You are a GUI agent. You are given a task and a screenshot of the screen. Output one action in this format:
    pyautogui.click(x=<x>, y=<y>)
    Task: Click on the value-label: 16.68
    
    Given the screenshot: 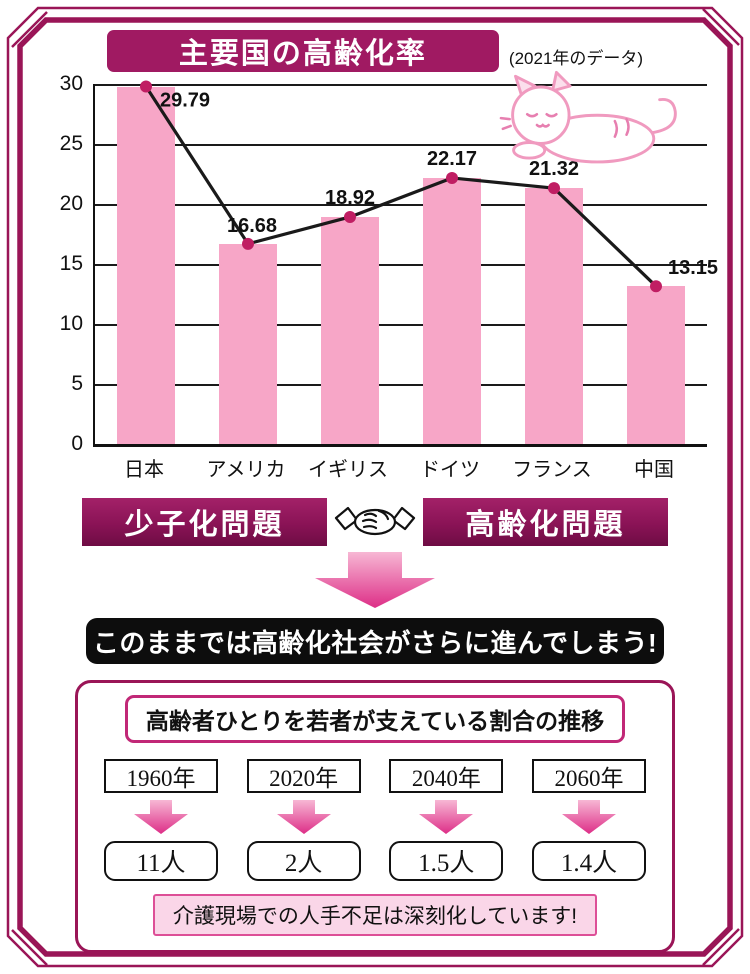 What is the action you would take?
    pyautogui.click(x=252, y=226)
    